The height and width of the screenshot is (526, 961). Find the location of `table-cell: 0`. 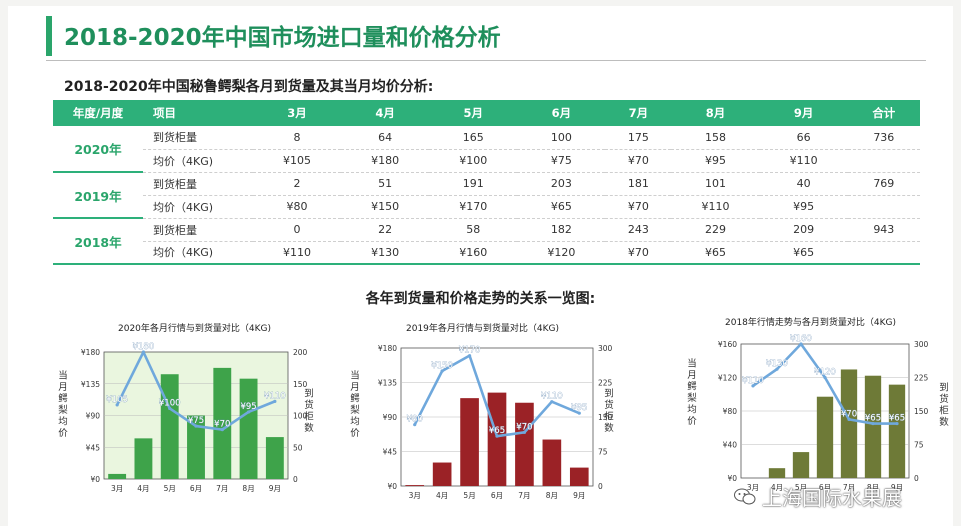

table-cell: 0 is located at coordinates (297, 230).